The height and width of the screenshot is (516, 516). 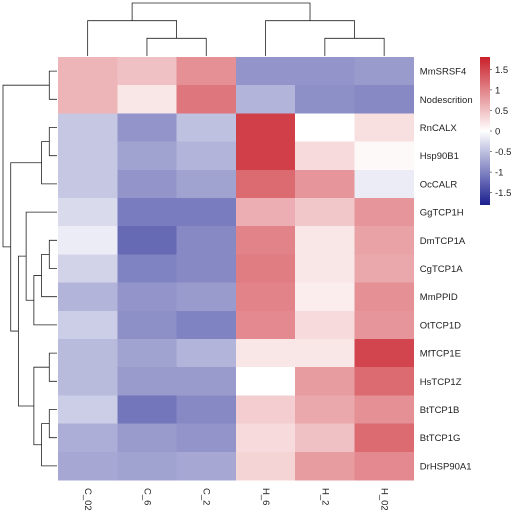 What do you see at coordinates (503, 193) in the screenshot?
I see `legend-tick-label: -1.5` at bounding box center [503, 193].